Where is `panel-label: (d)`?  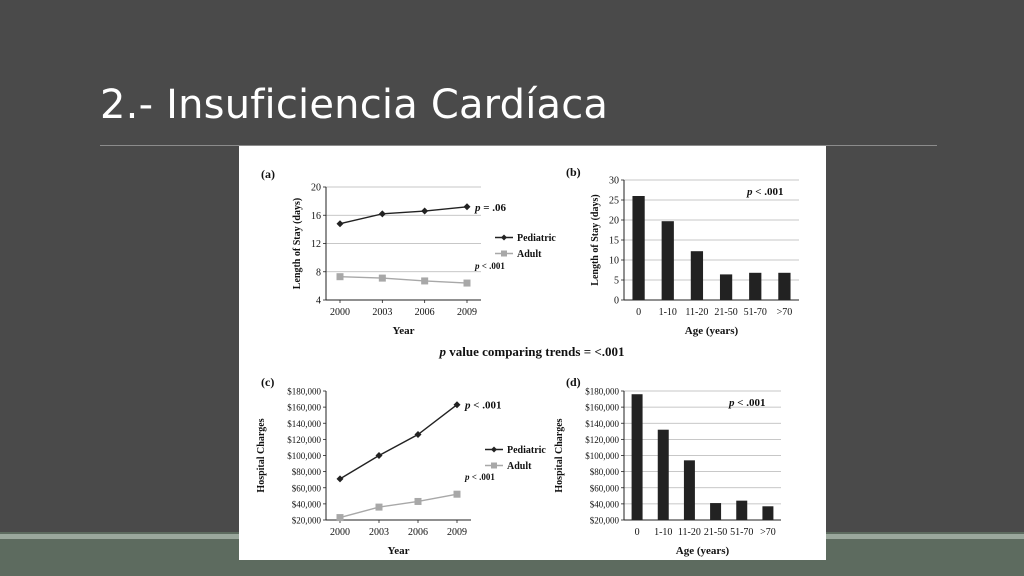
panel-label: (d) is located at coordinates (573, 382).